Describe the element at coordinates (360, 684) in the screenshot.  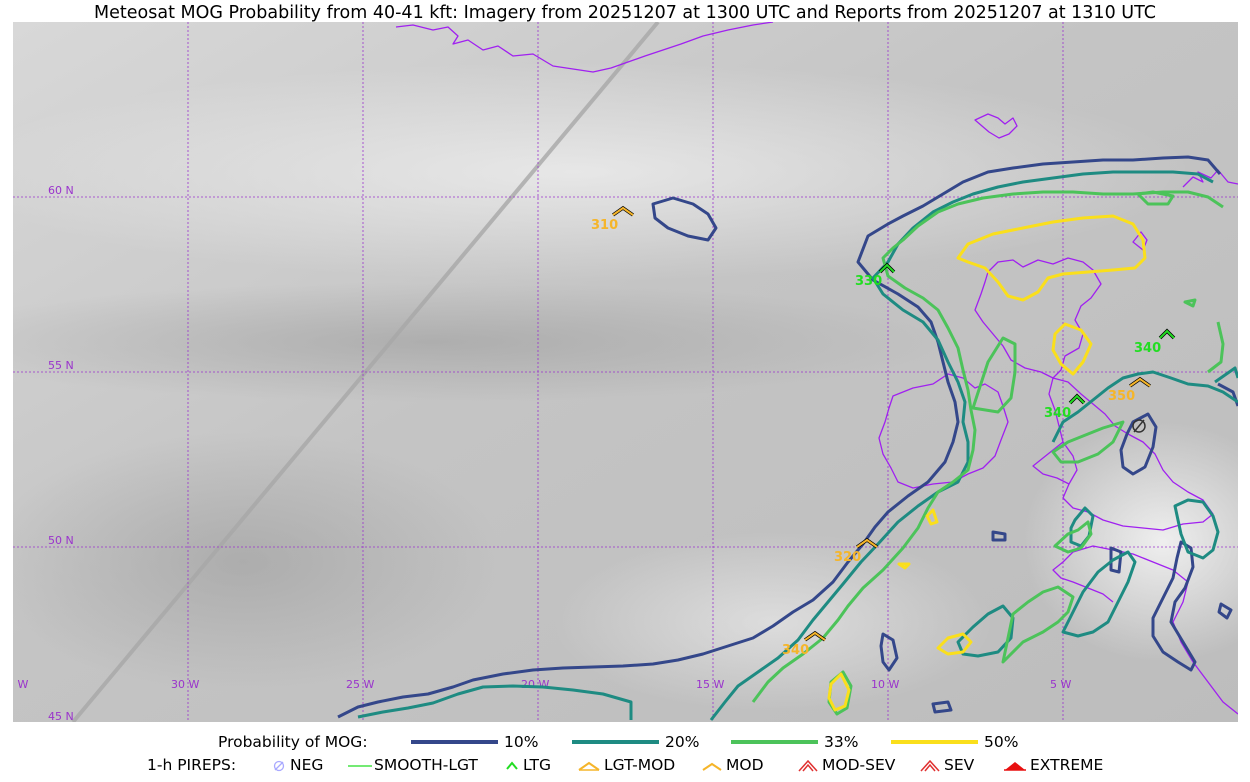
I see `lon-label-25w: 25 W` at that location.